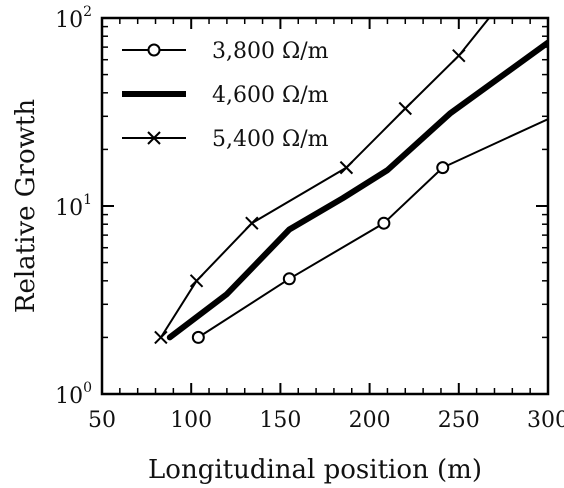 This screenshot has height=488, width=564. Describe the element at coordinates (154, 50) in the screenshot. I see `series-legend-0-point` at that location.